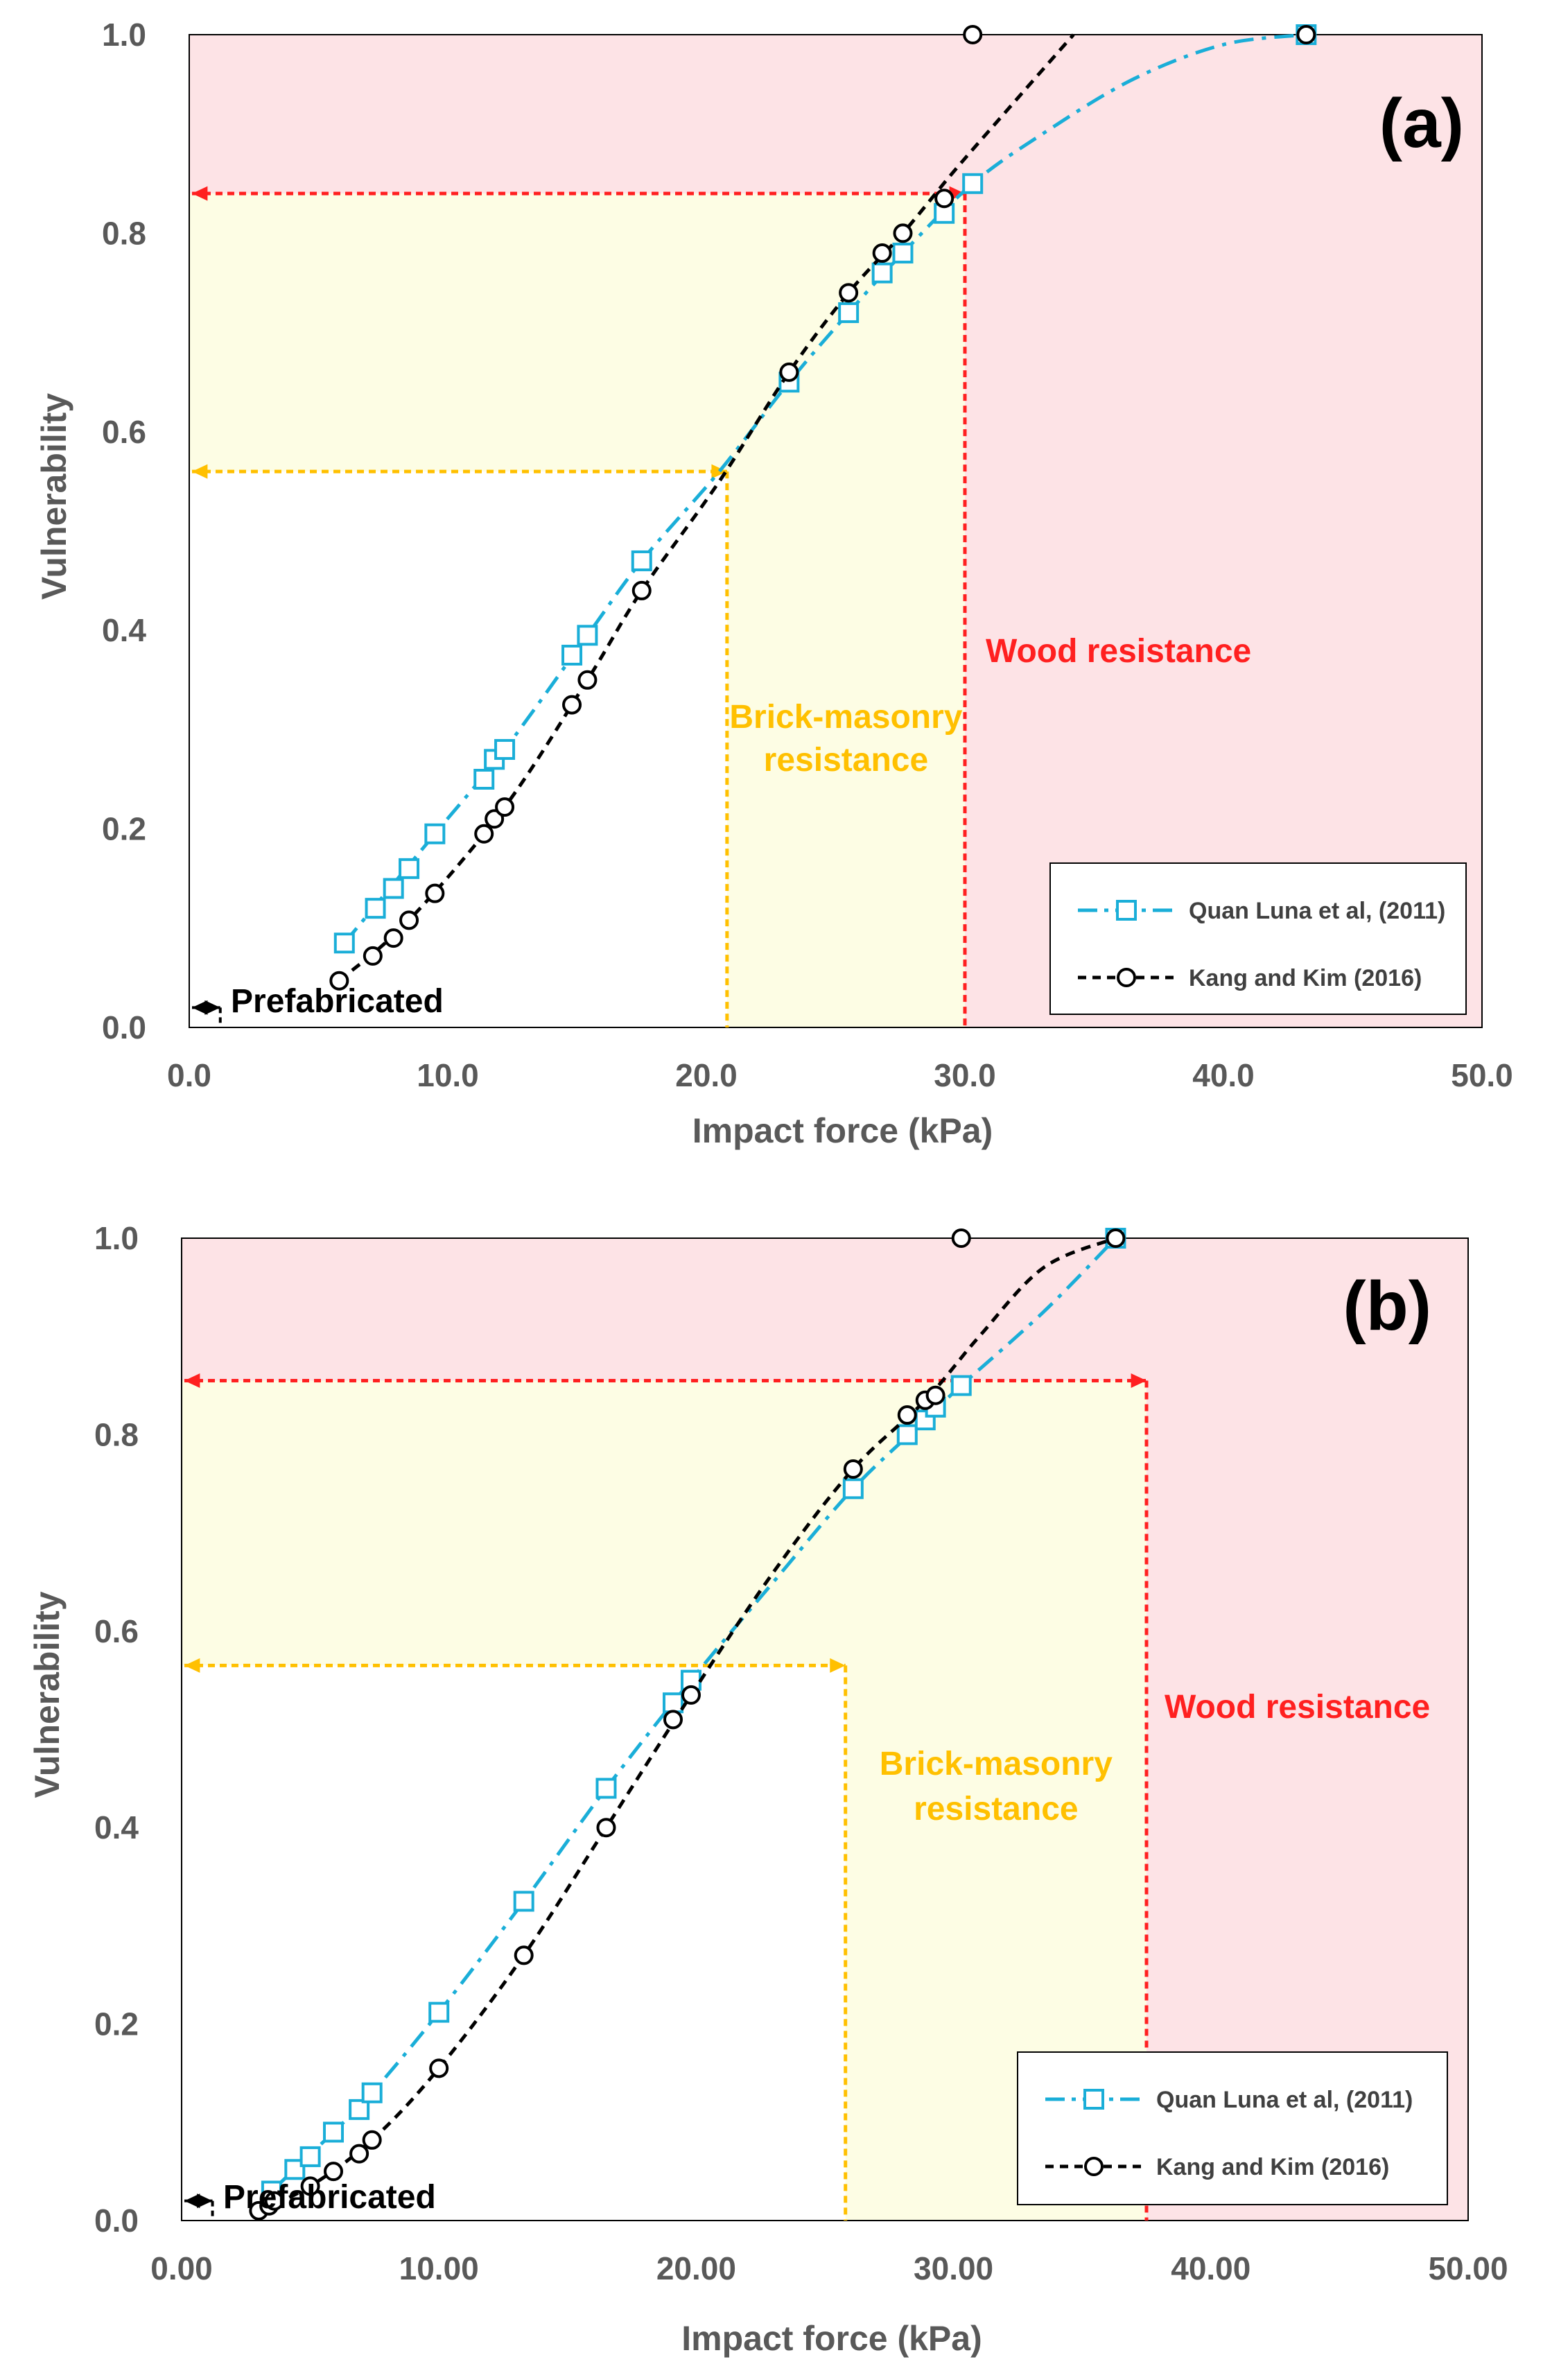 Image resolution: width=1543 pixels, height=2380 pixels. What do you see at coordinates (846, 760) in the screenshot?
I see `brick-resistance-label: resistance` at bounding box center [846, 760].